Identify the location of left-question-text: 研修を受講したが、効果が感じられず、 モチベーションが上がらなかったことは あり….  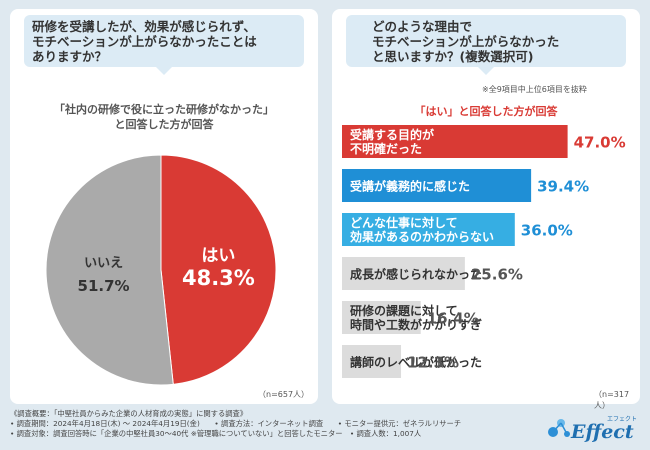
(166, 41).